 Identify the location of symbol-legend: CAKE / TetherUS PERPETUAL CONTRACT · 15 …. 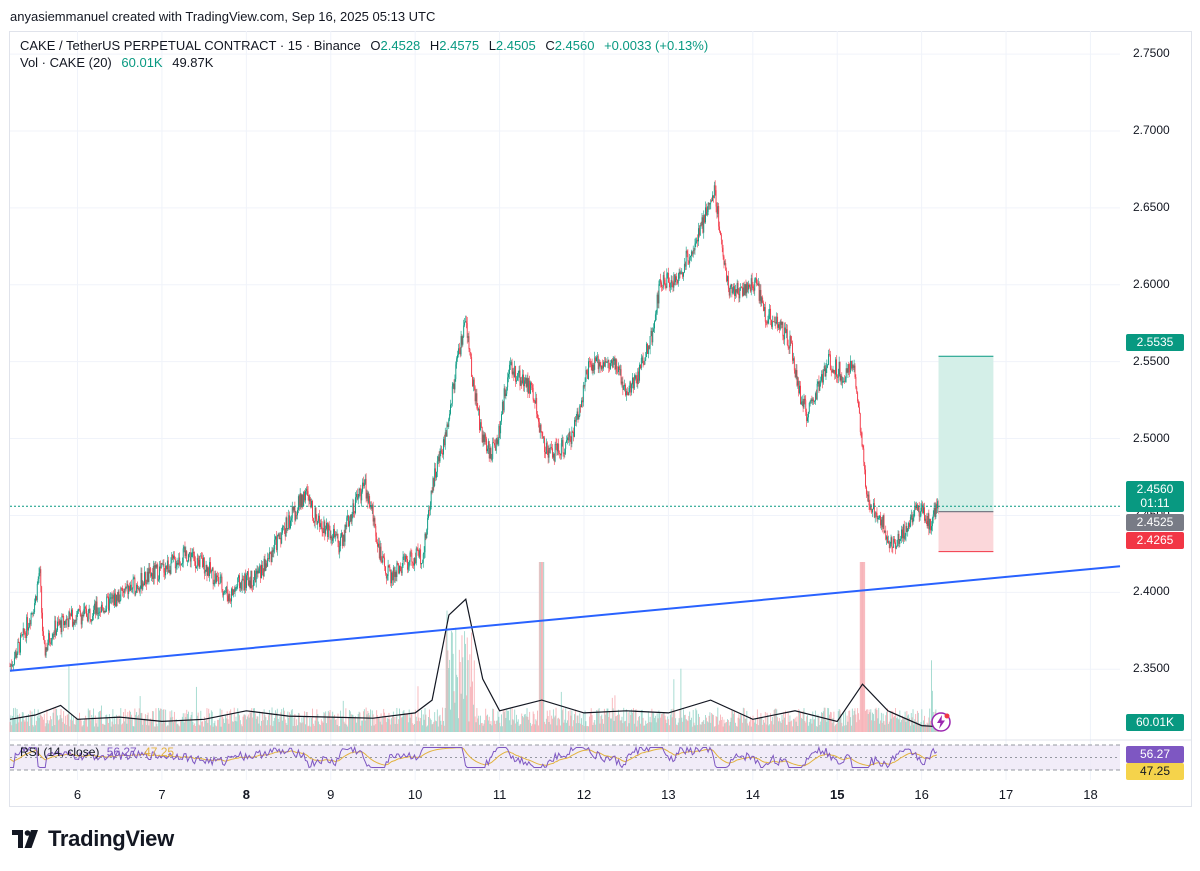
(364, 46).